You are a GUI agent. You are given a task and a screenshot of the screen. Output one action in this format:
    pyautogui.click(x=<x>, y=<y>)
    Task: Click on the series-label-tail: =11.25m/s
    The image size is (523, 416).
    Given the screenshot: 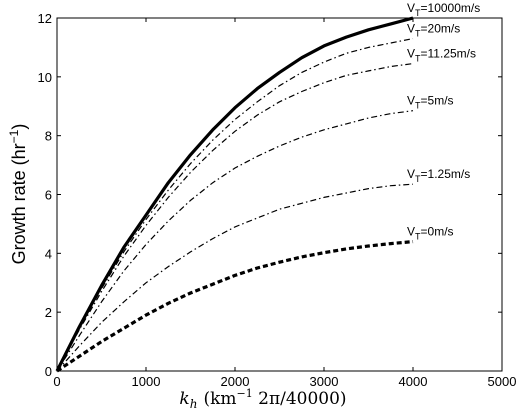 What is the action you would take?
    pyautogui.click(x=448, y=54)
    